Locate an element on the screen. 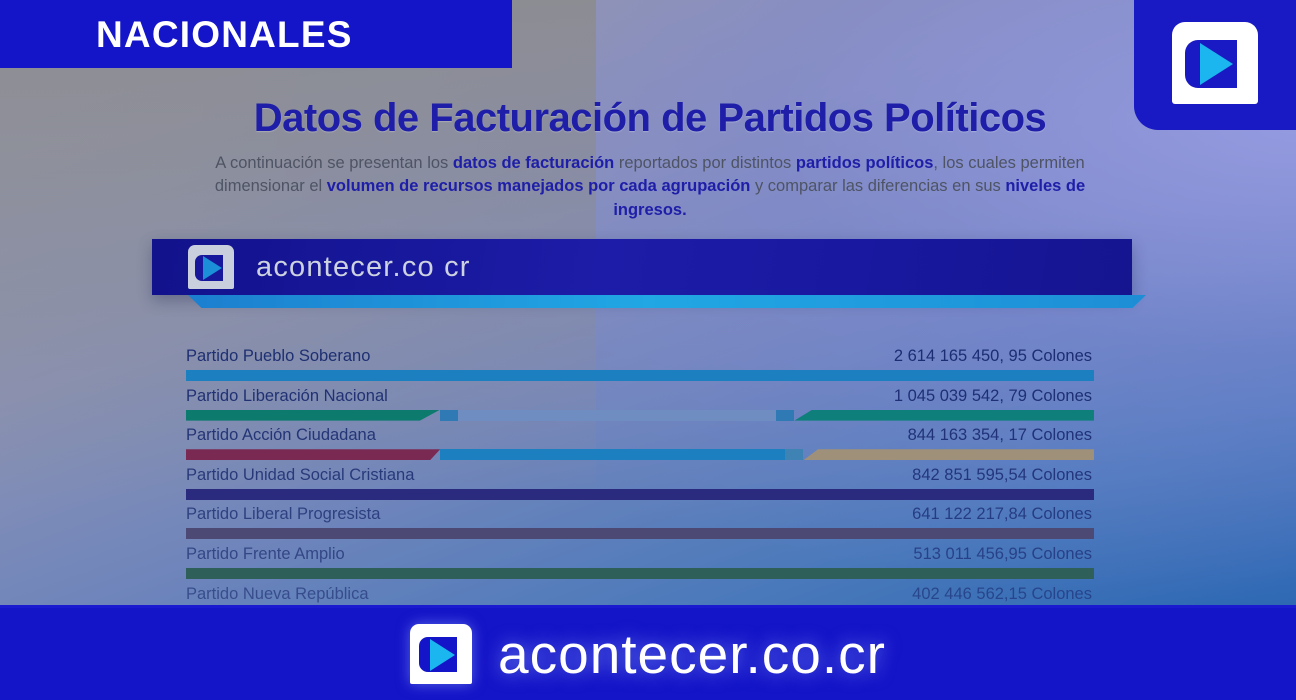  subtitle-part-7: niveles de ingresos. is located at coordinates (849, 198).